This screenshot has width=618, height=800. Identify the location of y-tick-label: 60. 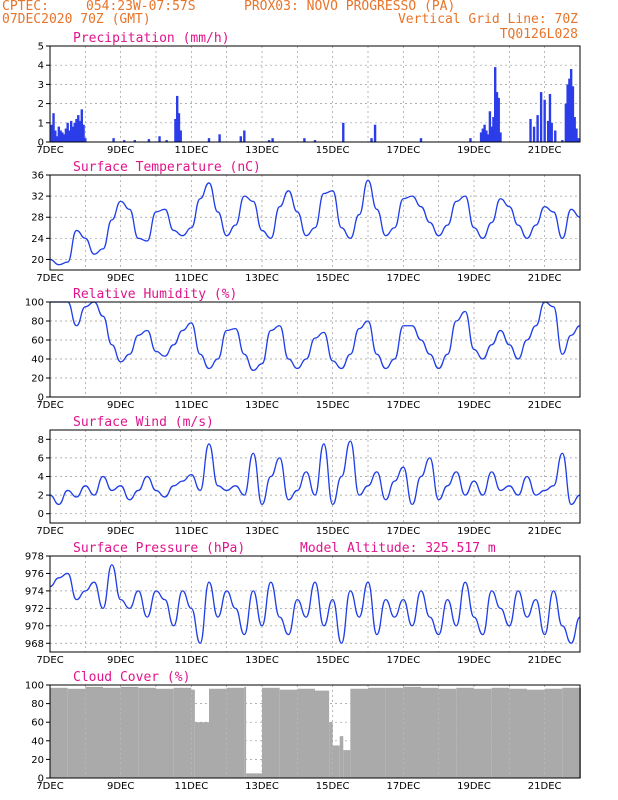
(37, 341).